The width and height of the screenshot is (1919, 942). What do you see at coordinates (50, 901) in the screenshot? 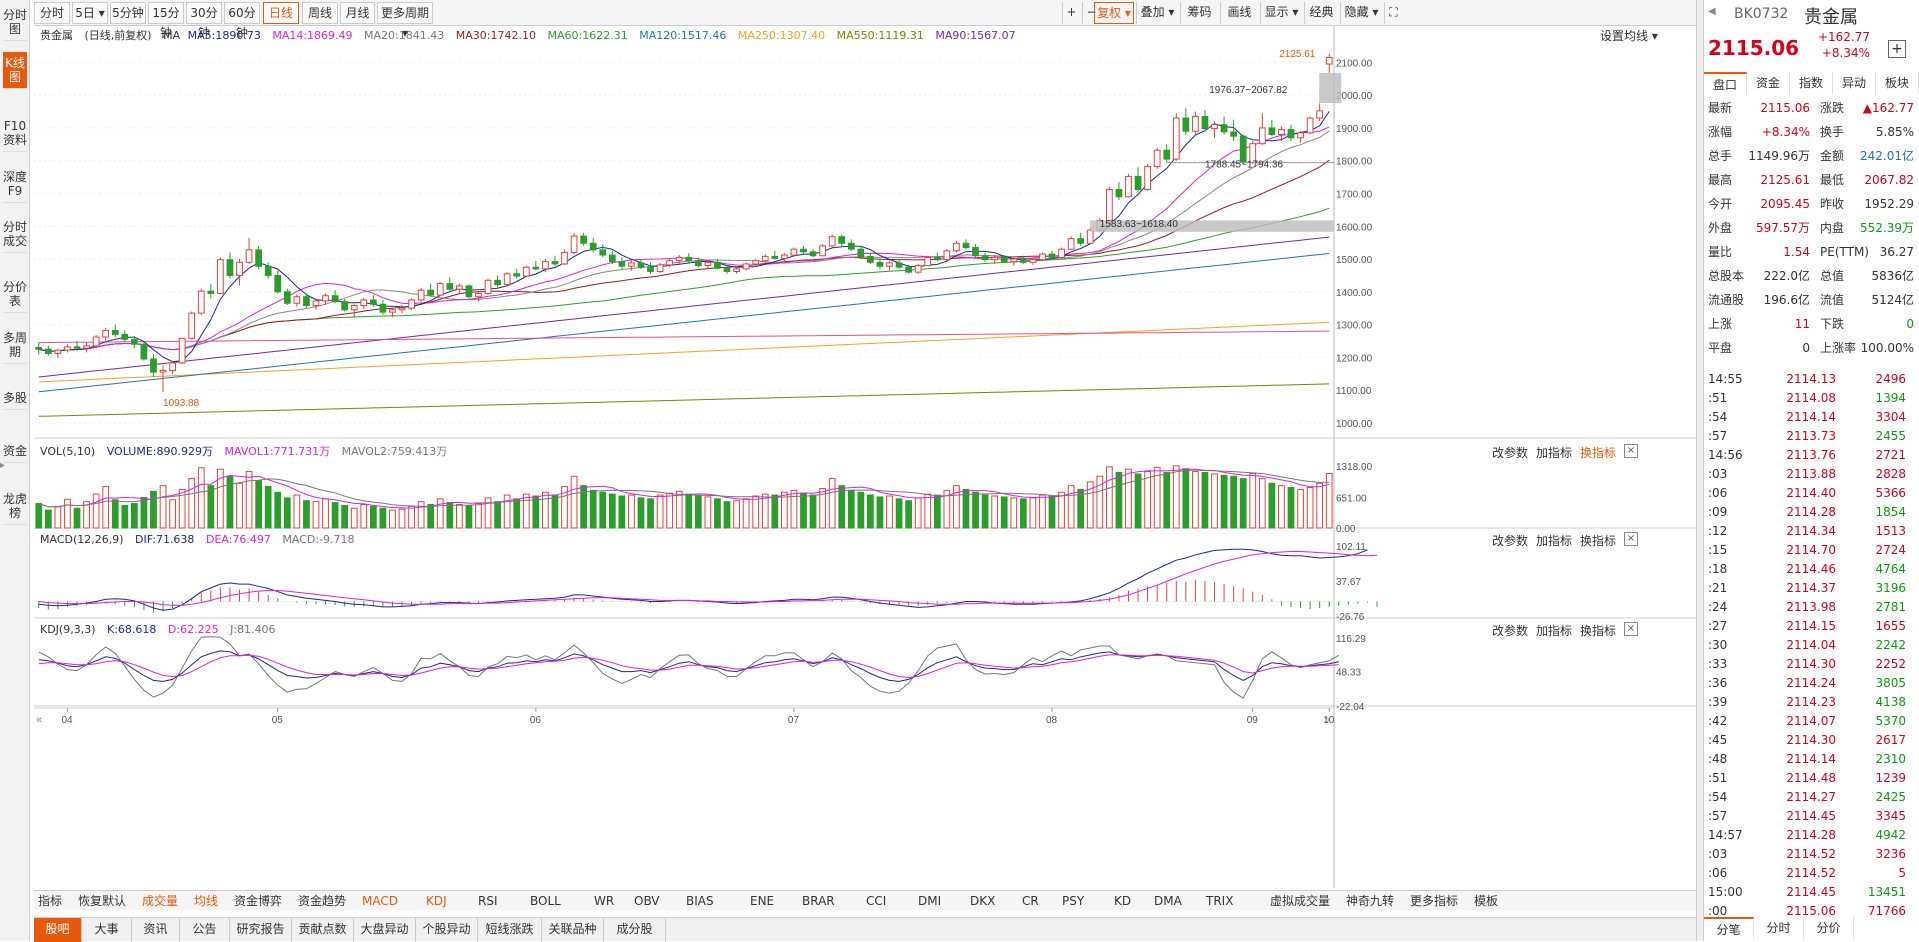
I see `indicator-tab-0: 指标` at bounding box center [50, 901].